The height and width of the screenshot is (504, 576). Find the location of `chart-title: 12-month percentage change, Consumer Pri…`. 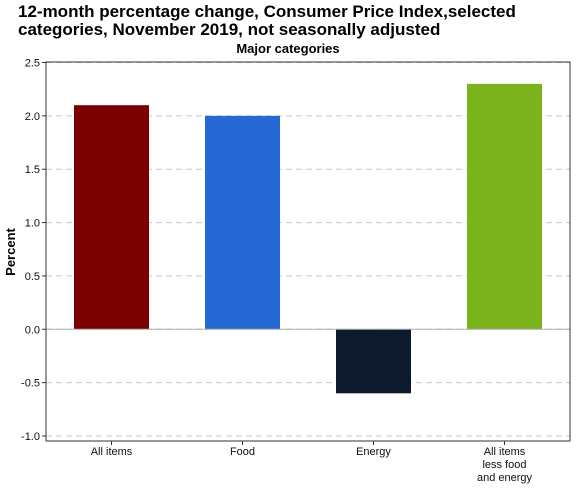

chart-title: 12-month percentage change, Consumer Pri… is located at coordinates (294, 21).